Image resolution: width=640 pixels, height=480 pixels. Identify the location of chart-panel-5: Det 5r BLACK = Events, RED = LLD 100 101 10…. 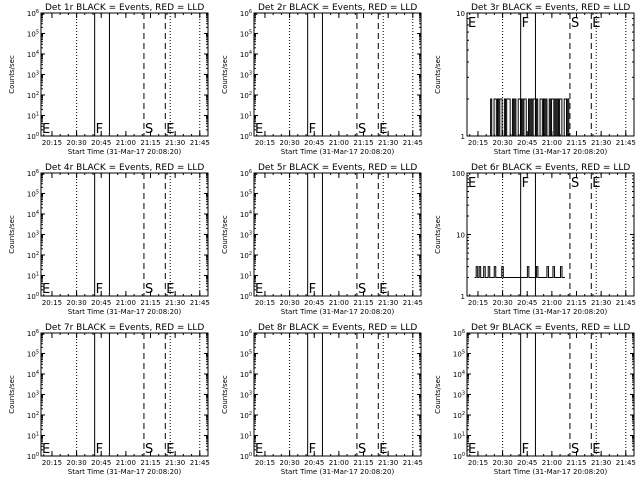
(322, 239).